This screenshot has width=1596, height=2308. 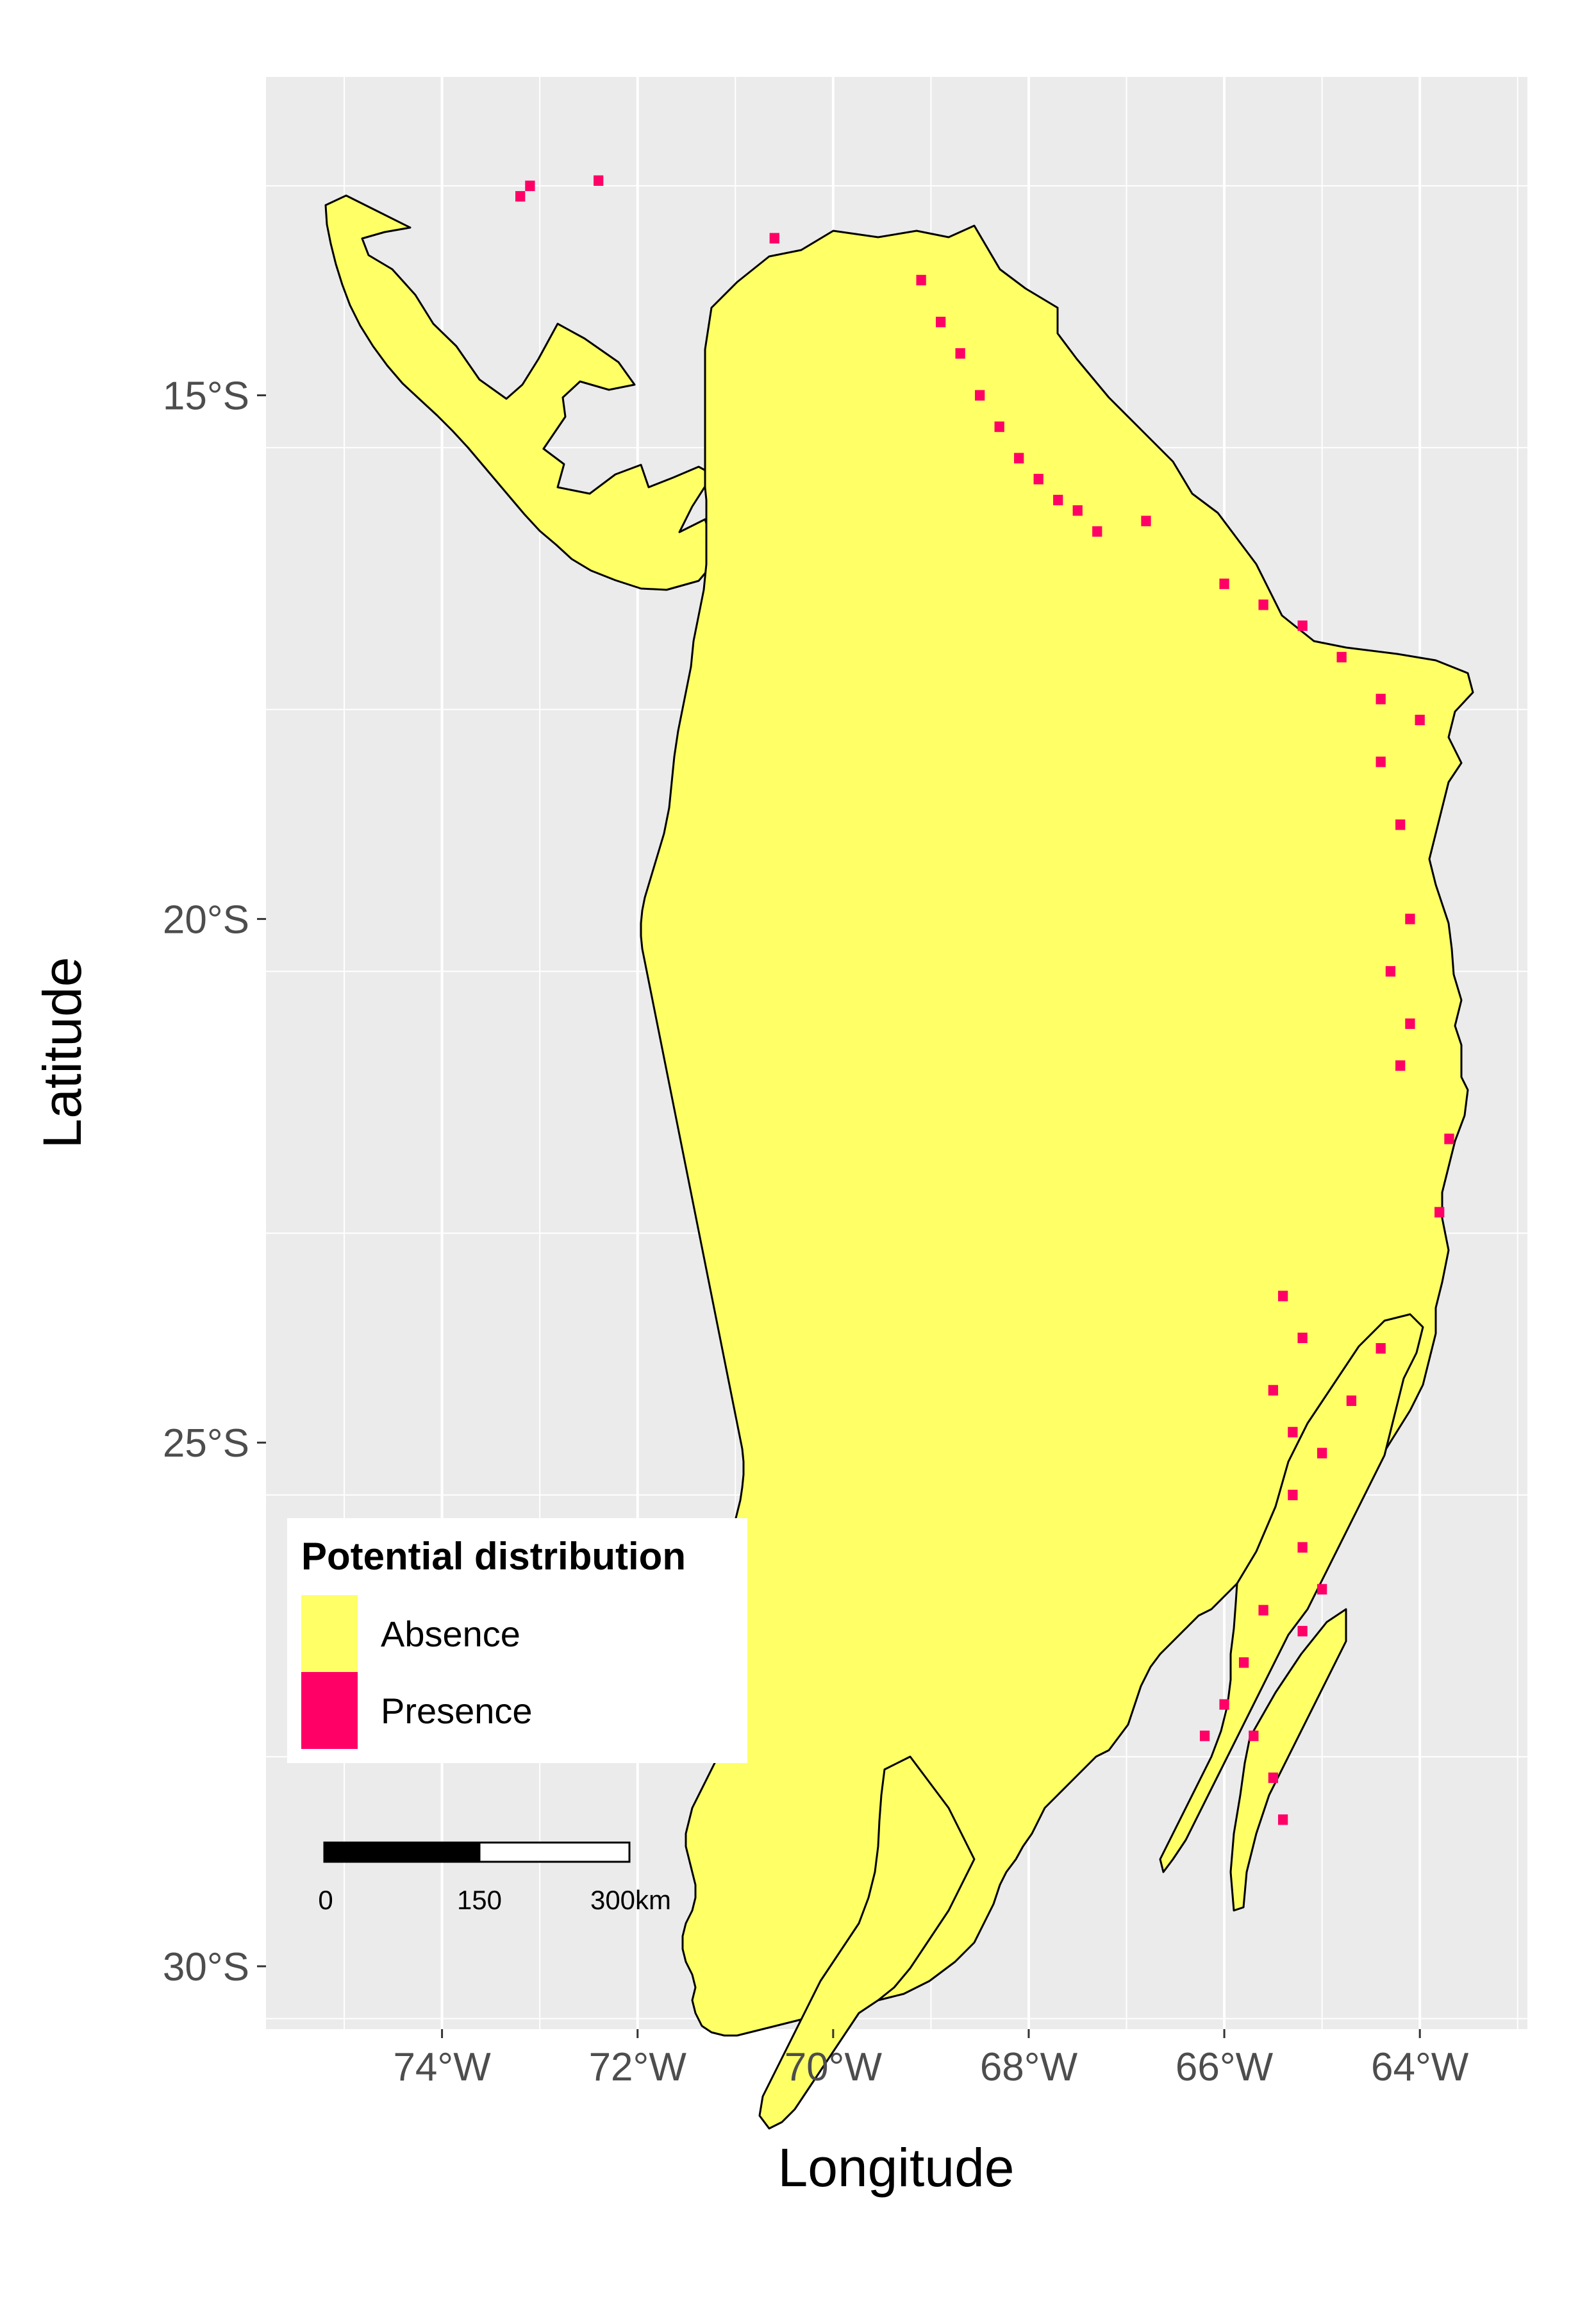 I want to click on legend: Potential distribution Absence Presence, so click(x=517, y=1640).